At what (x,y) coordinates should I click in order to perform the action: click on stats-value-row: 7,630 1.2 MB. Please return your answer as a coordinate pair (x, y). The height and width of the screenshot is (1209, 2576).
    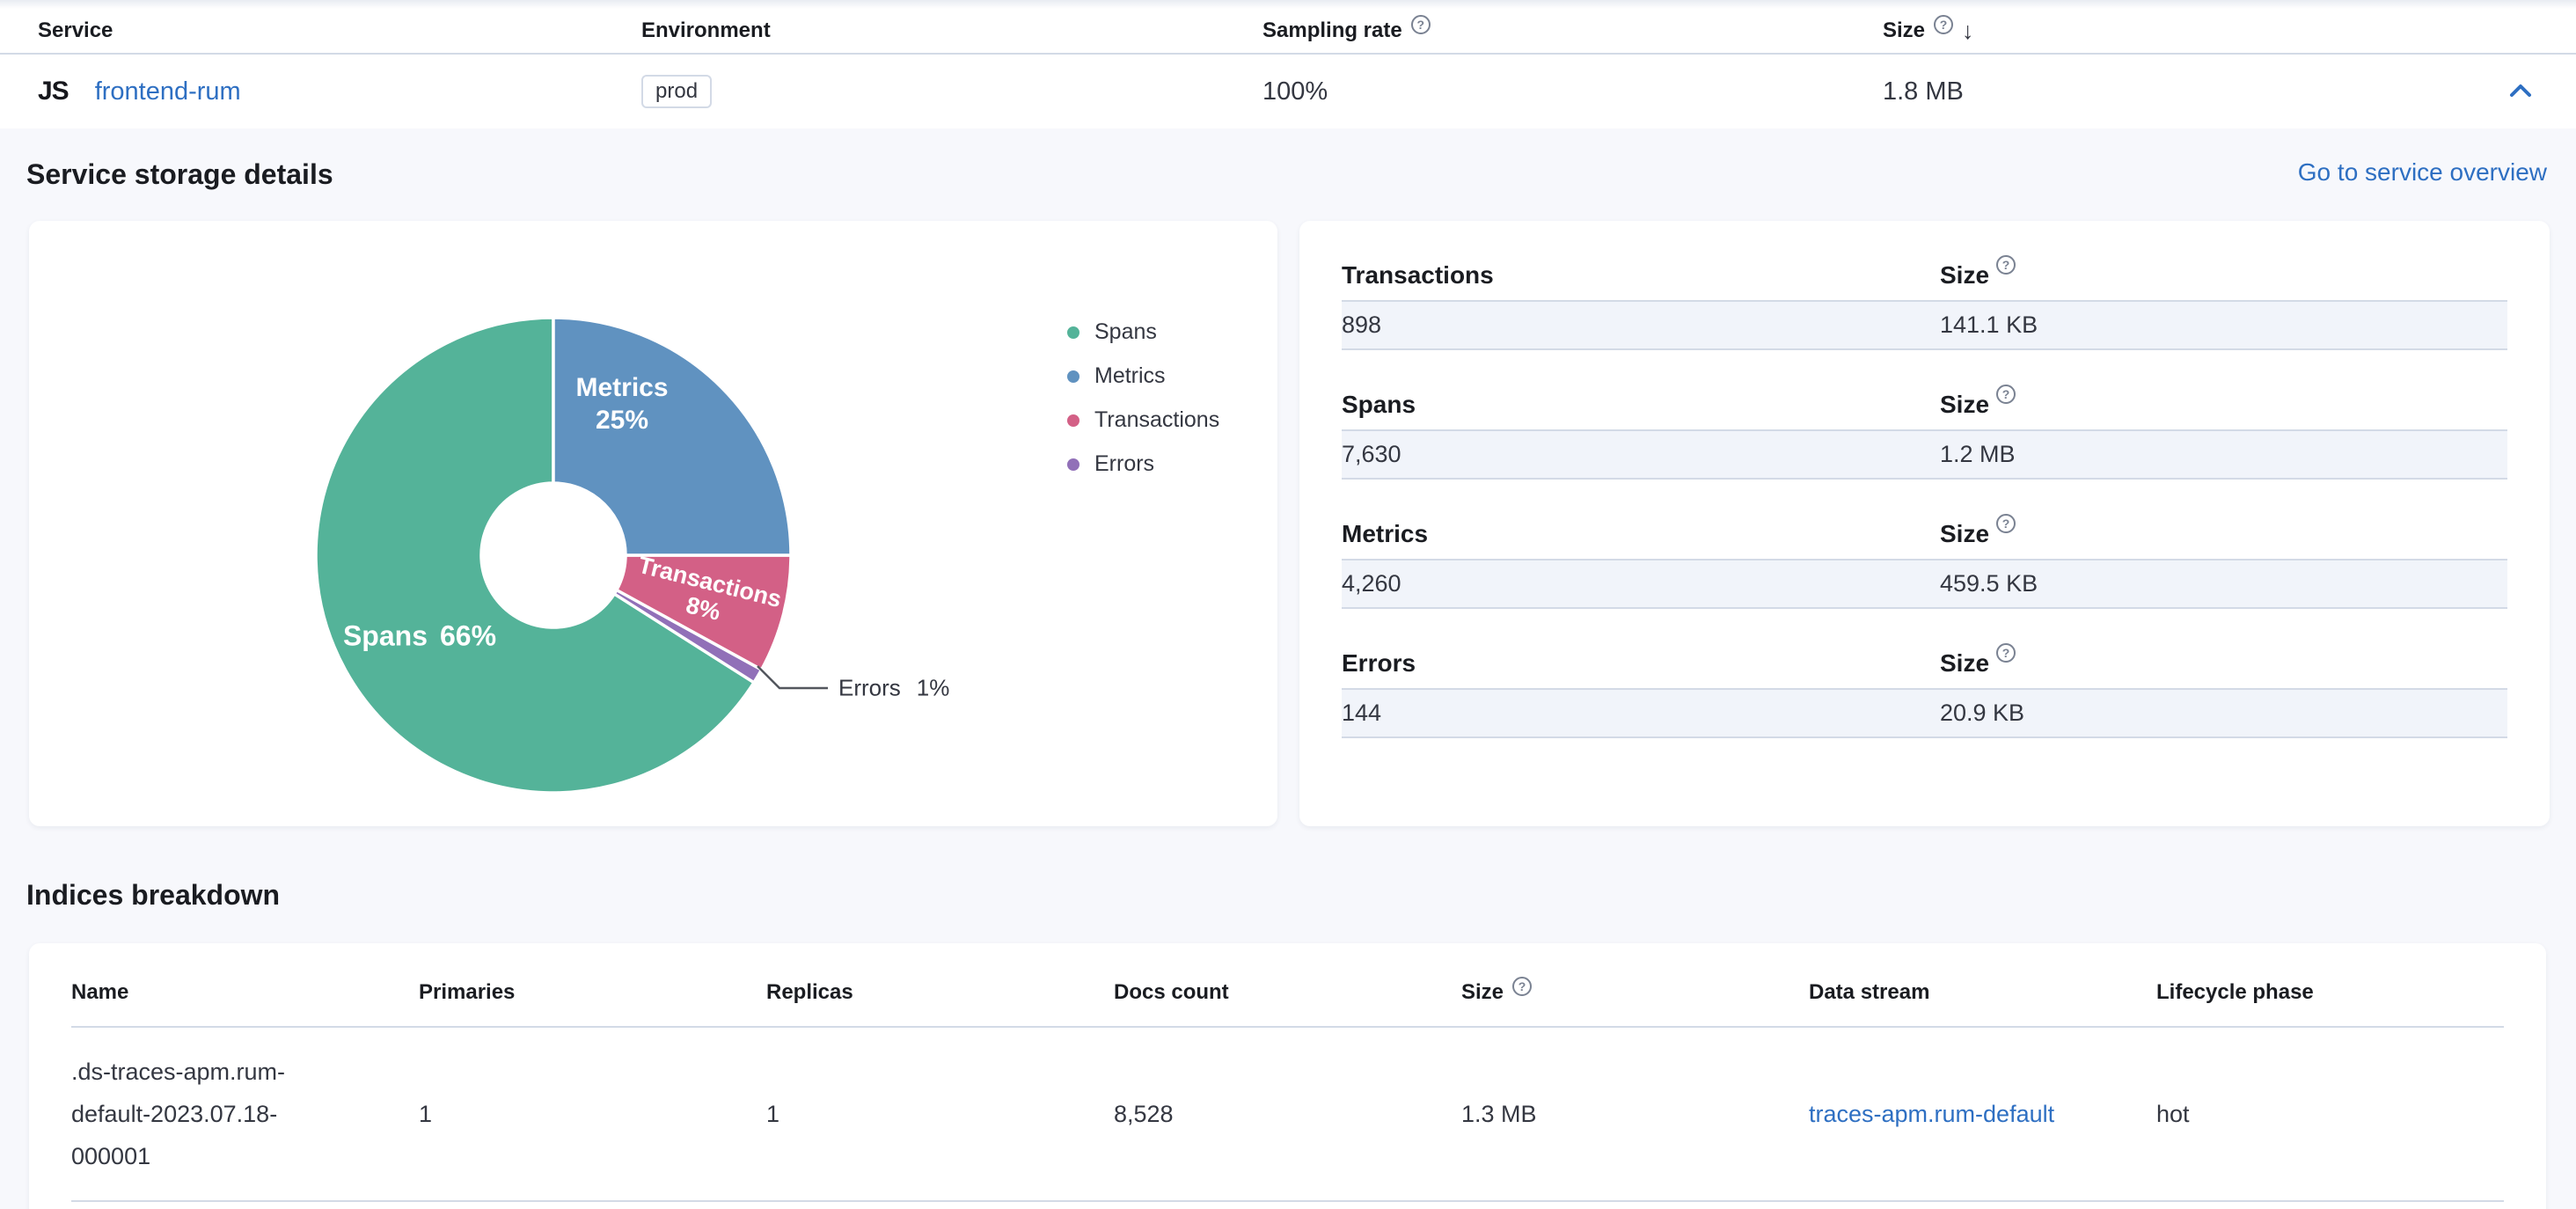
    Looking at the image, I should click on (1924, 455).